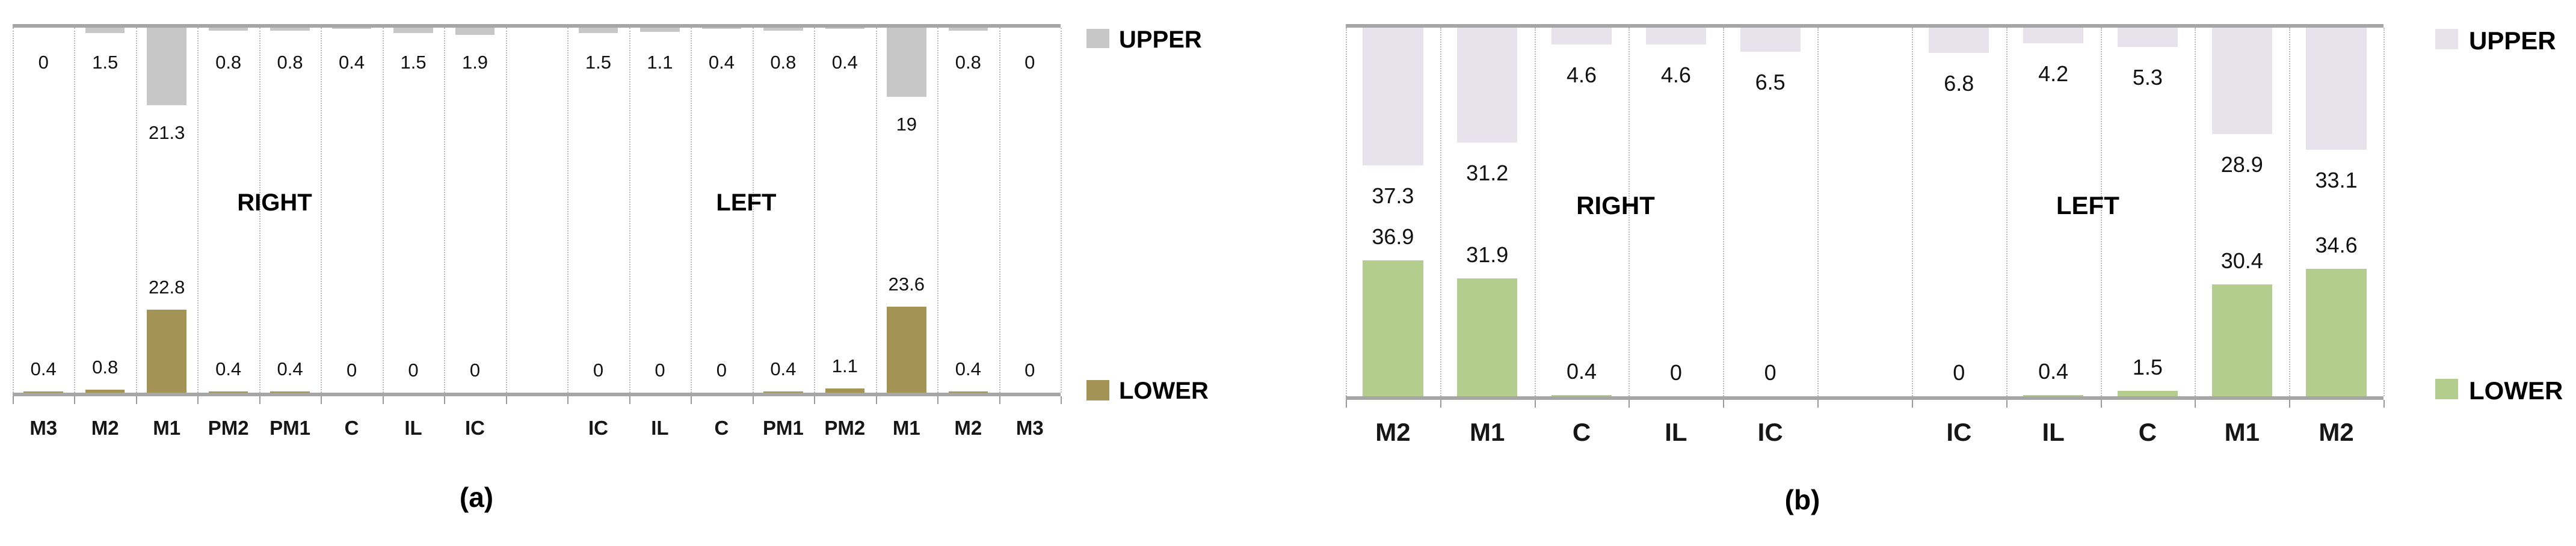  Describe the element at coordinates (1393, 236) in the screenshot. I see `lower-value-label: 36.9` at that location.